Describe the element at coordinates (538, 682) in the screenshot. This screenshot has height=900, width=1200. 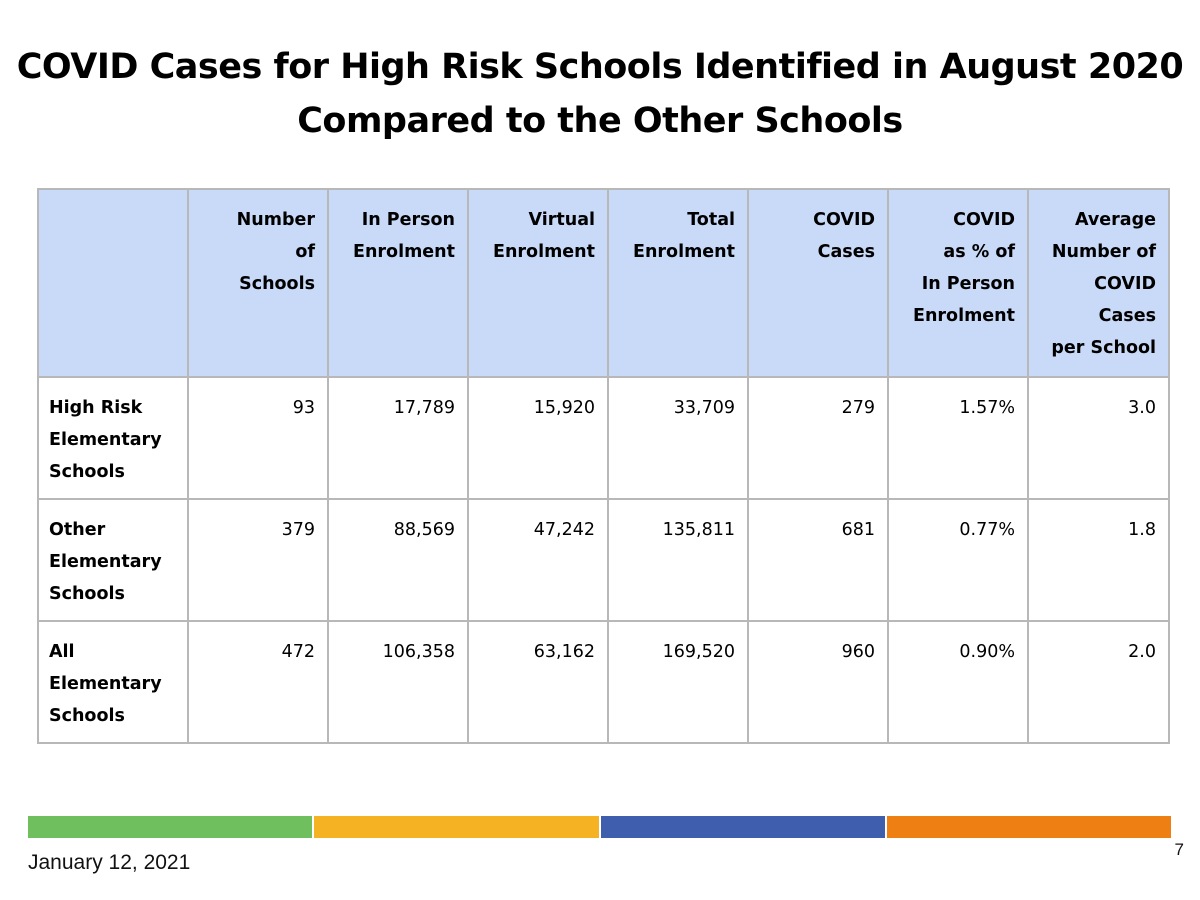
I see `table-cell: 63,162` at that location.